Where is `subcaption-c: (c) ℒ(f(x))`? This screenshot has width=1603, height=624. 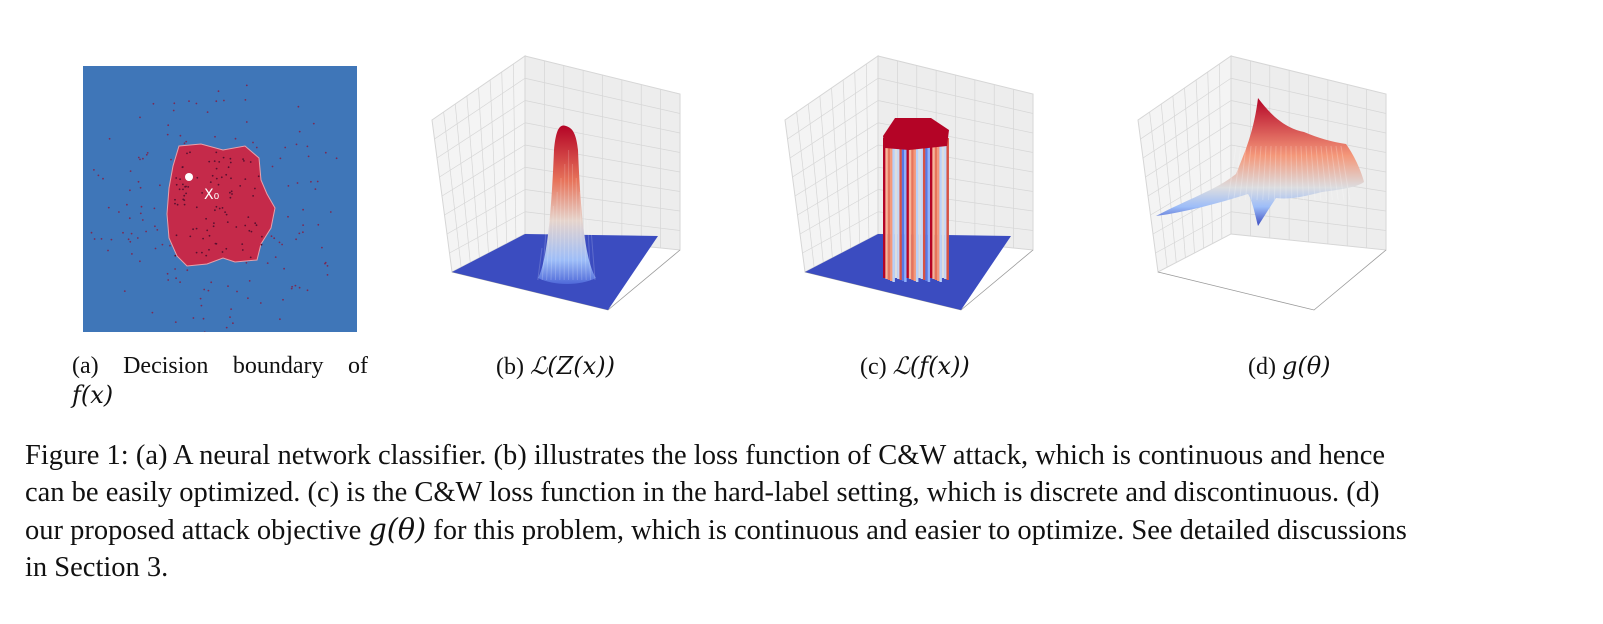
subcaption-c: (c) ℒ(f(x)) is located at coordinates (915, 367).